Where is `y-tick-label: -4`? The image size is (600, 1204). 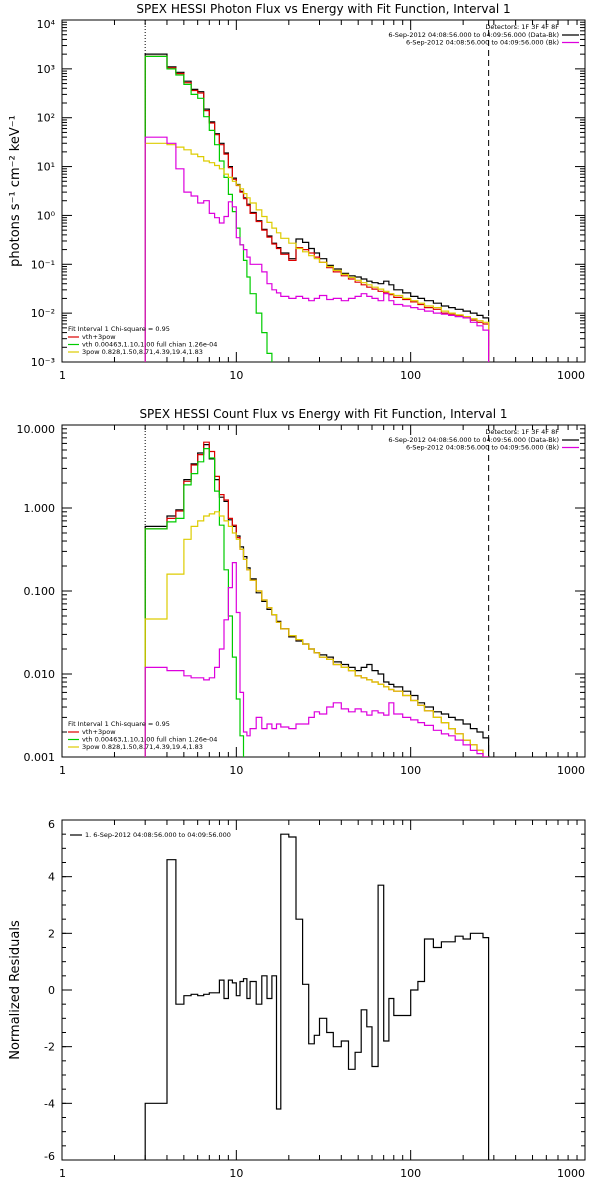 y-tick-label: -4 is located at coordinates (49, 1103).